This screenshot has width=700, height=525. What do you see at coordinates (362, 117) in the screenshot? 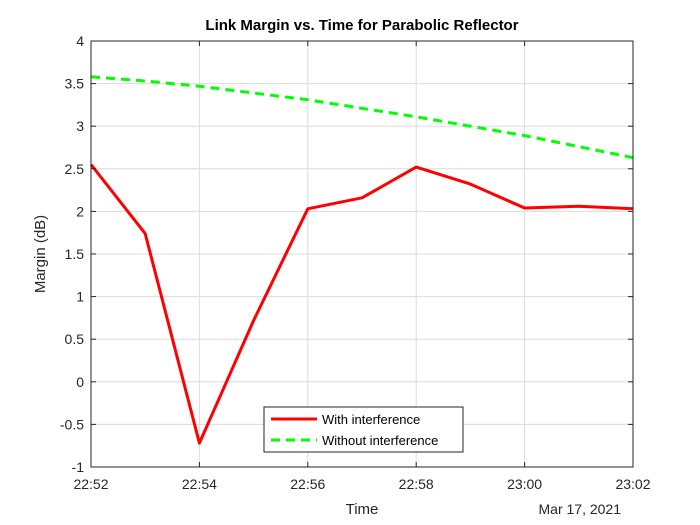
I see `series-line-without-interference` at bounding box center [362, 117].